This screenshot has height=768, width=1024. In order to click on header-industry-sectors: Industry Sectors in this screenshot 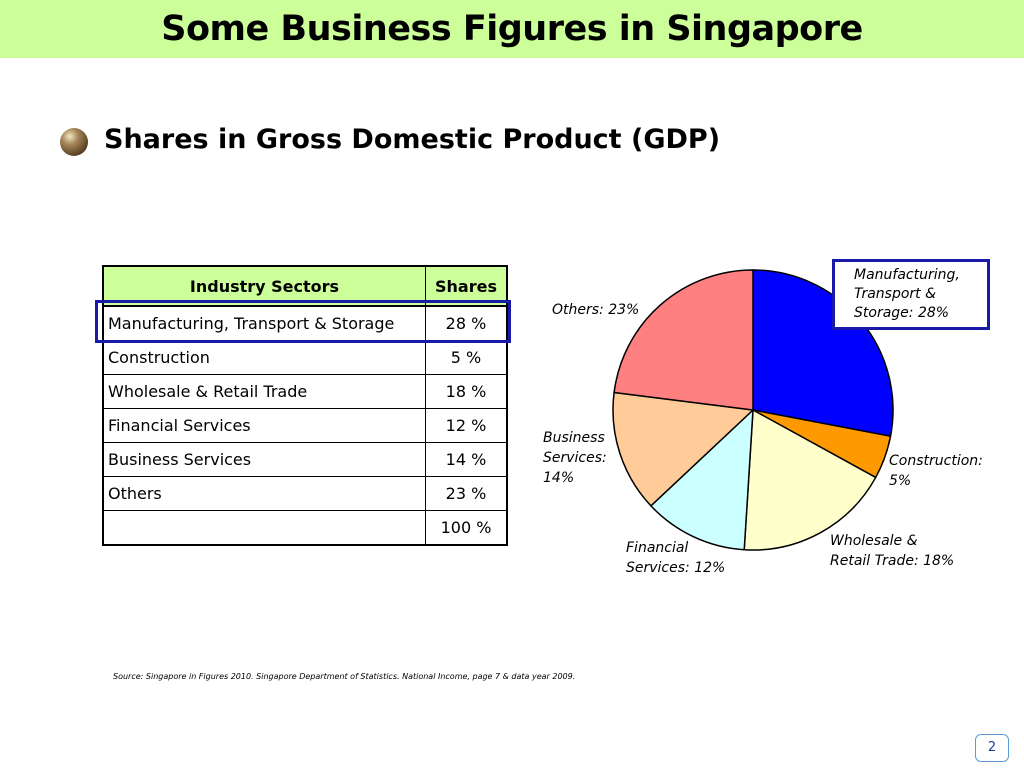, I will do `click(264, 286)`.